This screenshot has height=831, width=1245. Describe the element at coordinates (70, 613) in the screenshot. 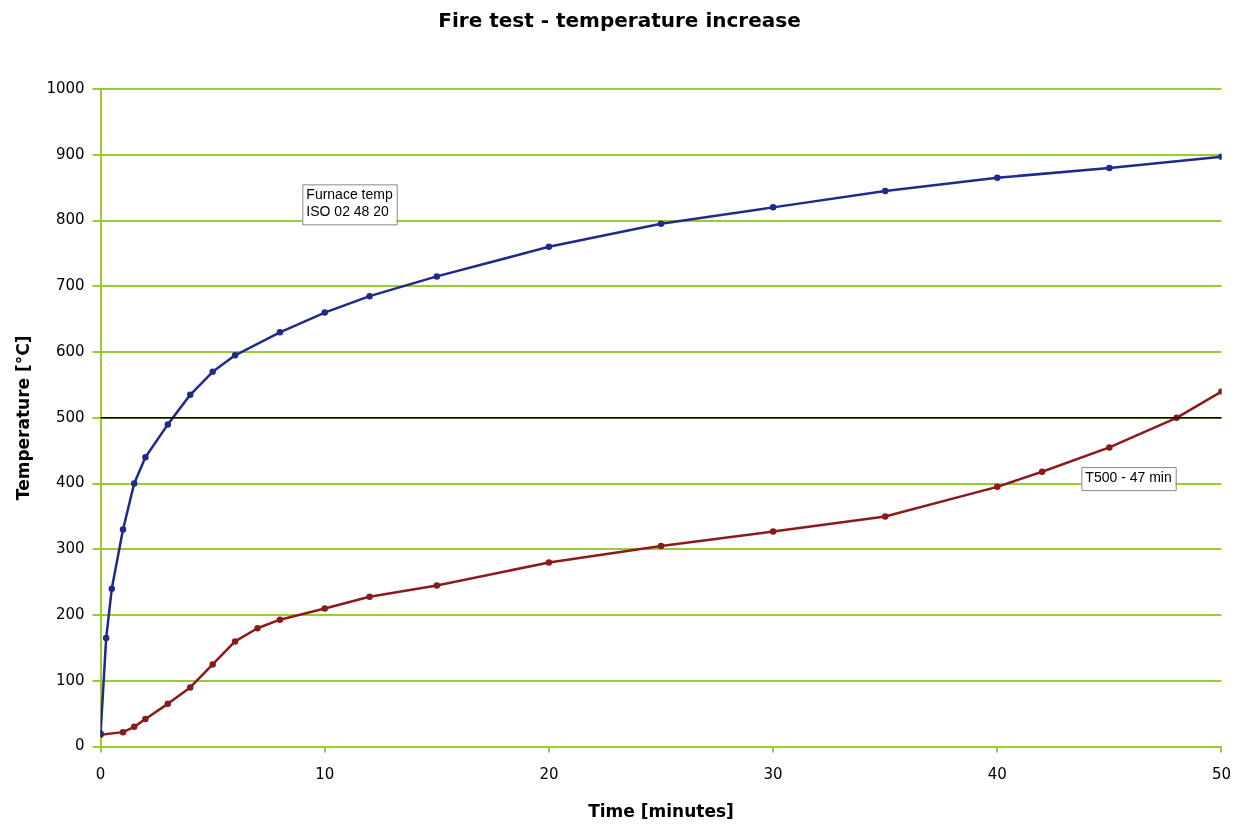

I see `y-tick-label: 200` at that location.